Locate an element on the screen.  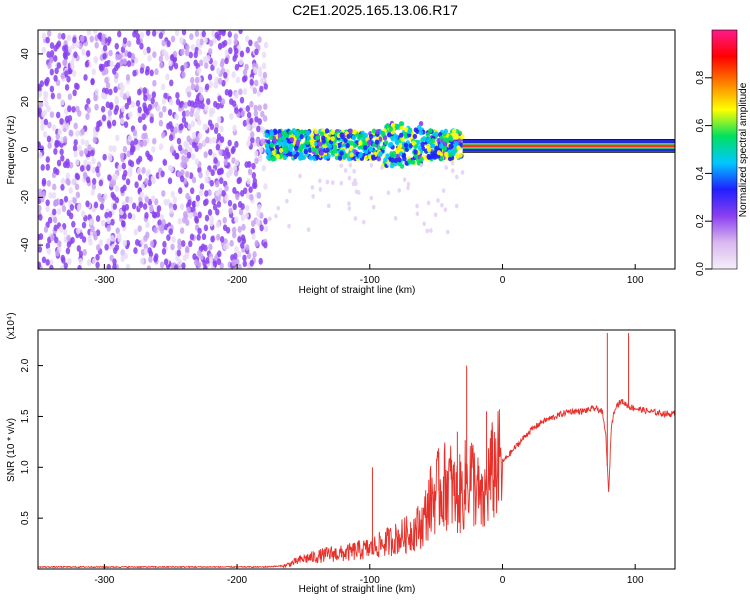
y-tick-label: 2.0 is located at coordinates (25, 365).